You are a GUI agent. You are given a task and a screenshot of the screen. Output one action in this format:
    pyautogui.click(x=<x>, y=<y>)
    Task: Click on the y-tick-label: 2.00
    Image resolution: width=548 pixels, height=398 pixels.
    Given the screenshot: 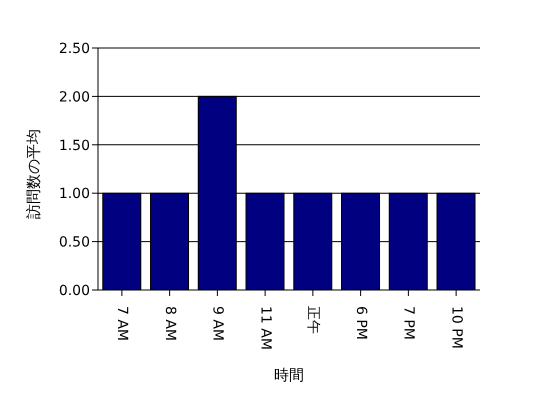 What is the action you would take?
    pyautogui.click(x=74, y=97)
    